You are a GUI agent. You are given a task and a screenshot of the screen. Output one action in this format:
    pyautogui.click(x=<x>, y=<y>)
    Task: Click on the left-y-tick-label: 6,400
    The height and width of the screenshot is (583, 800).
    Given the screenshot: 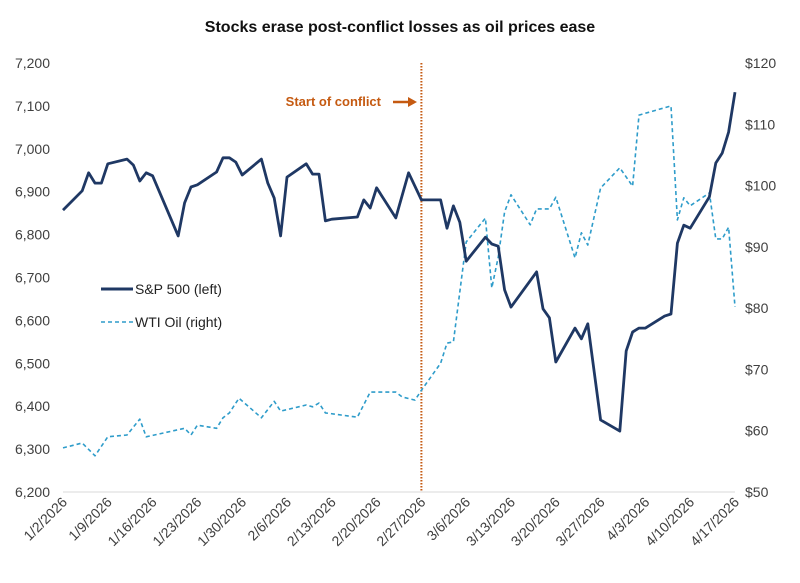 What is the action you would take?
    pyautogui.click(x=32, y=406)
    